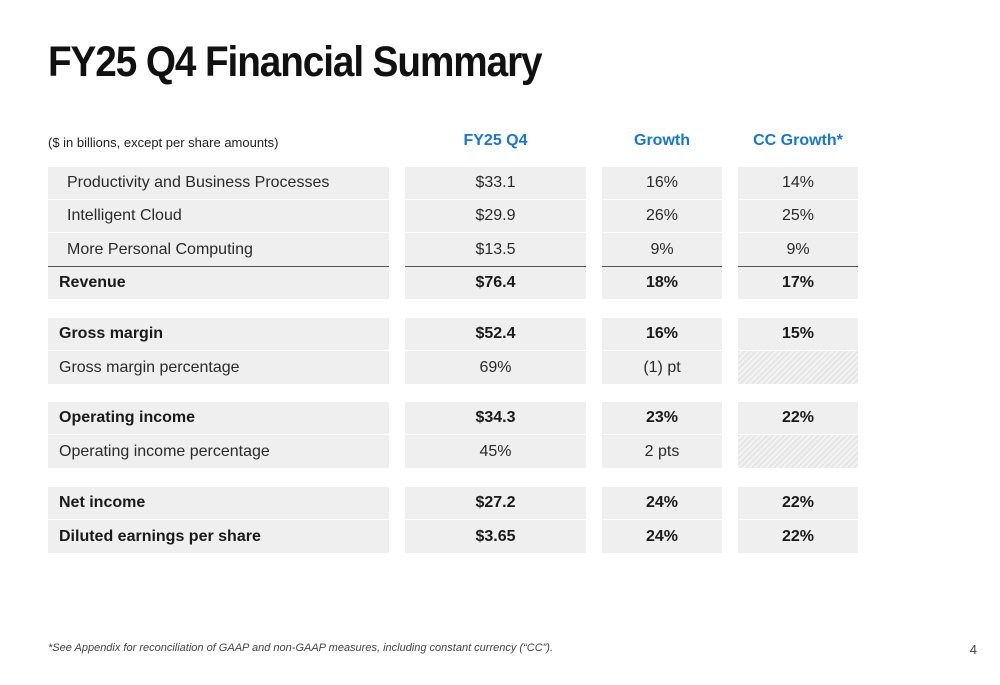 The width and height of the screenshot is (1000, 685). What do you see at coordinates (495, 216) in the screenshot?
I see `value-fy25-q4: $29.9` at bounding box center [495, 216].